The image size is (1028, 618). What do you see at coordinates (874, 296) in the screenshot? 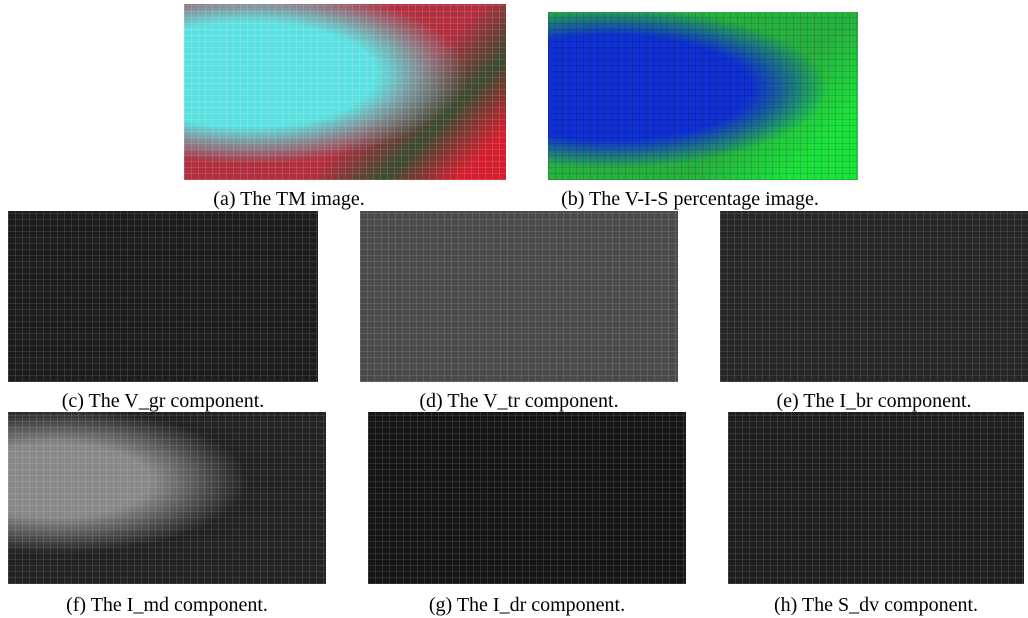
I see `i-br-image` at bounding box center [874, 296].